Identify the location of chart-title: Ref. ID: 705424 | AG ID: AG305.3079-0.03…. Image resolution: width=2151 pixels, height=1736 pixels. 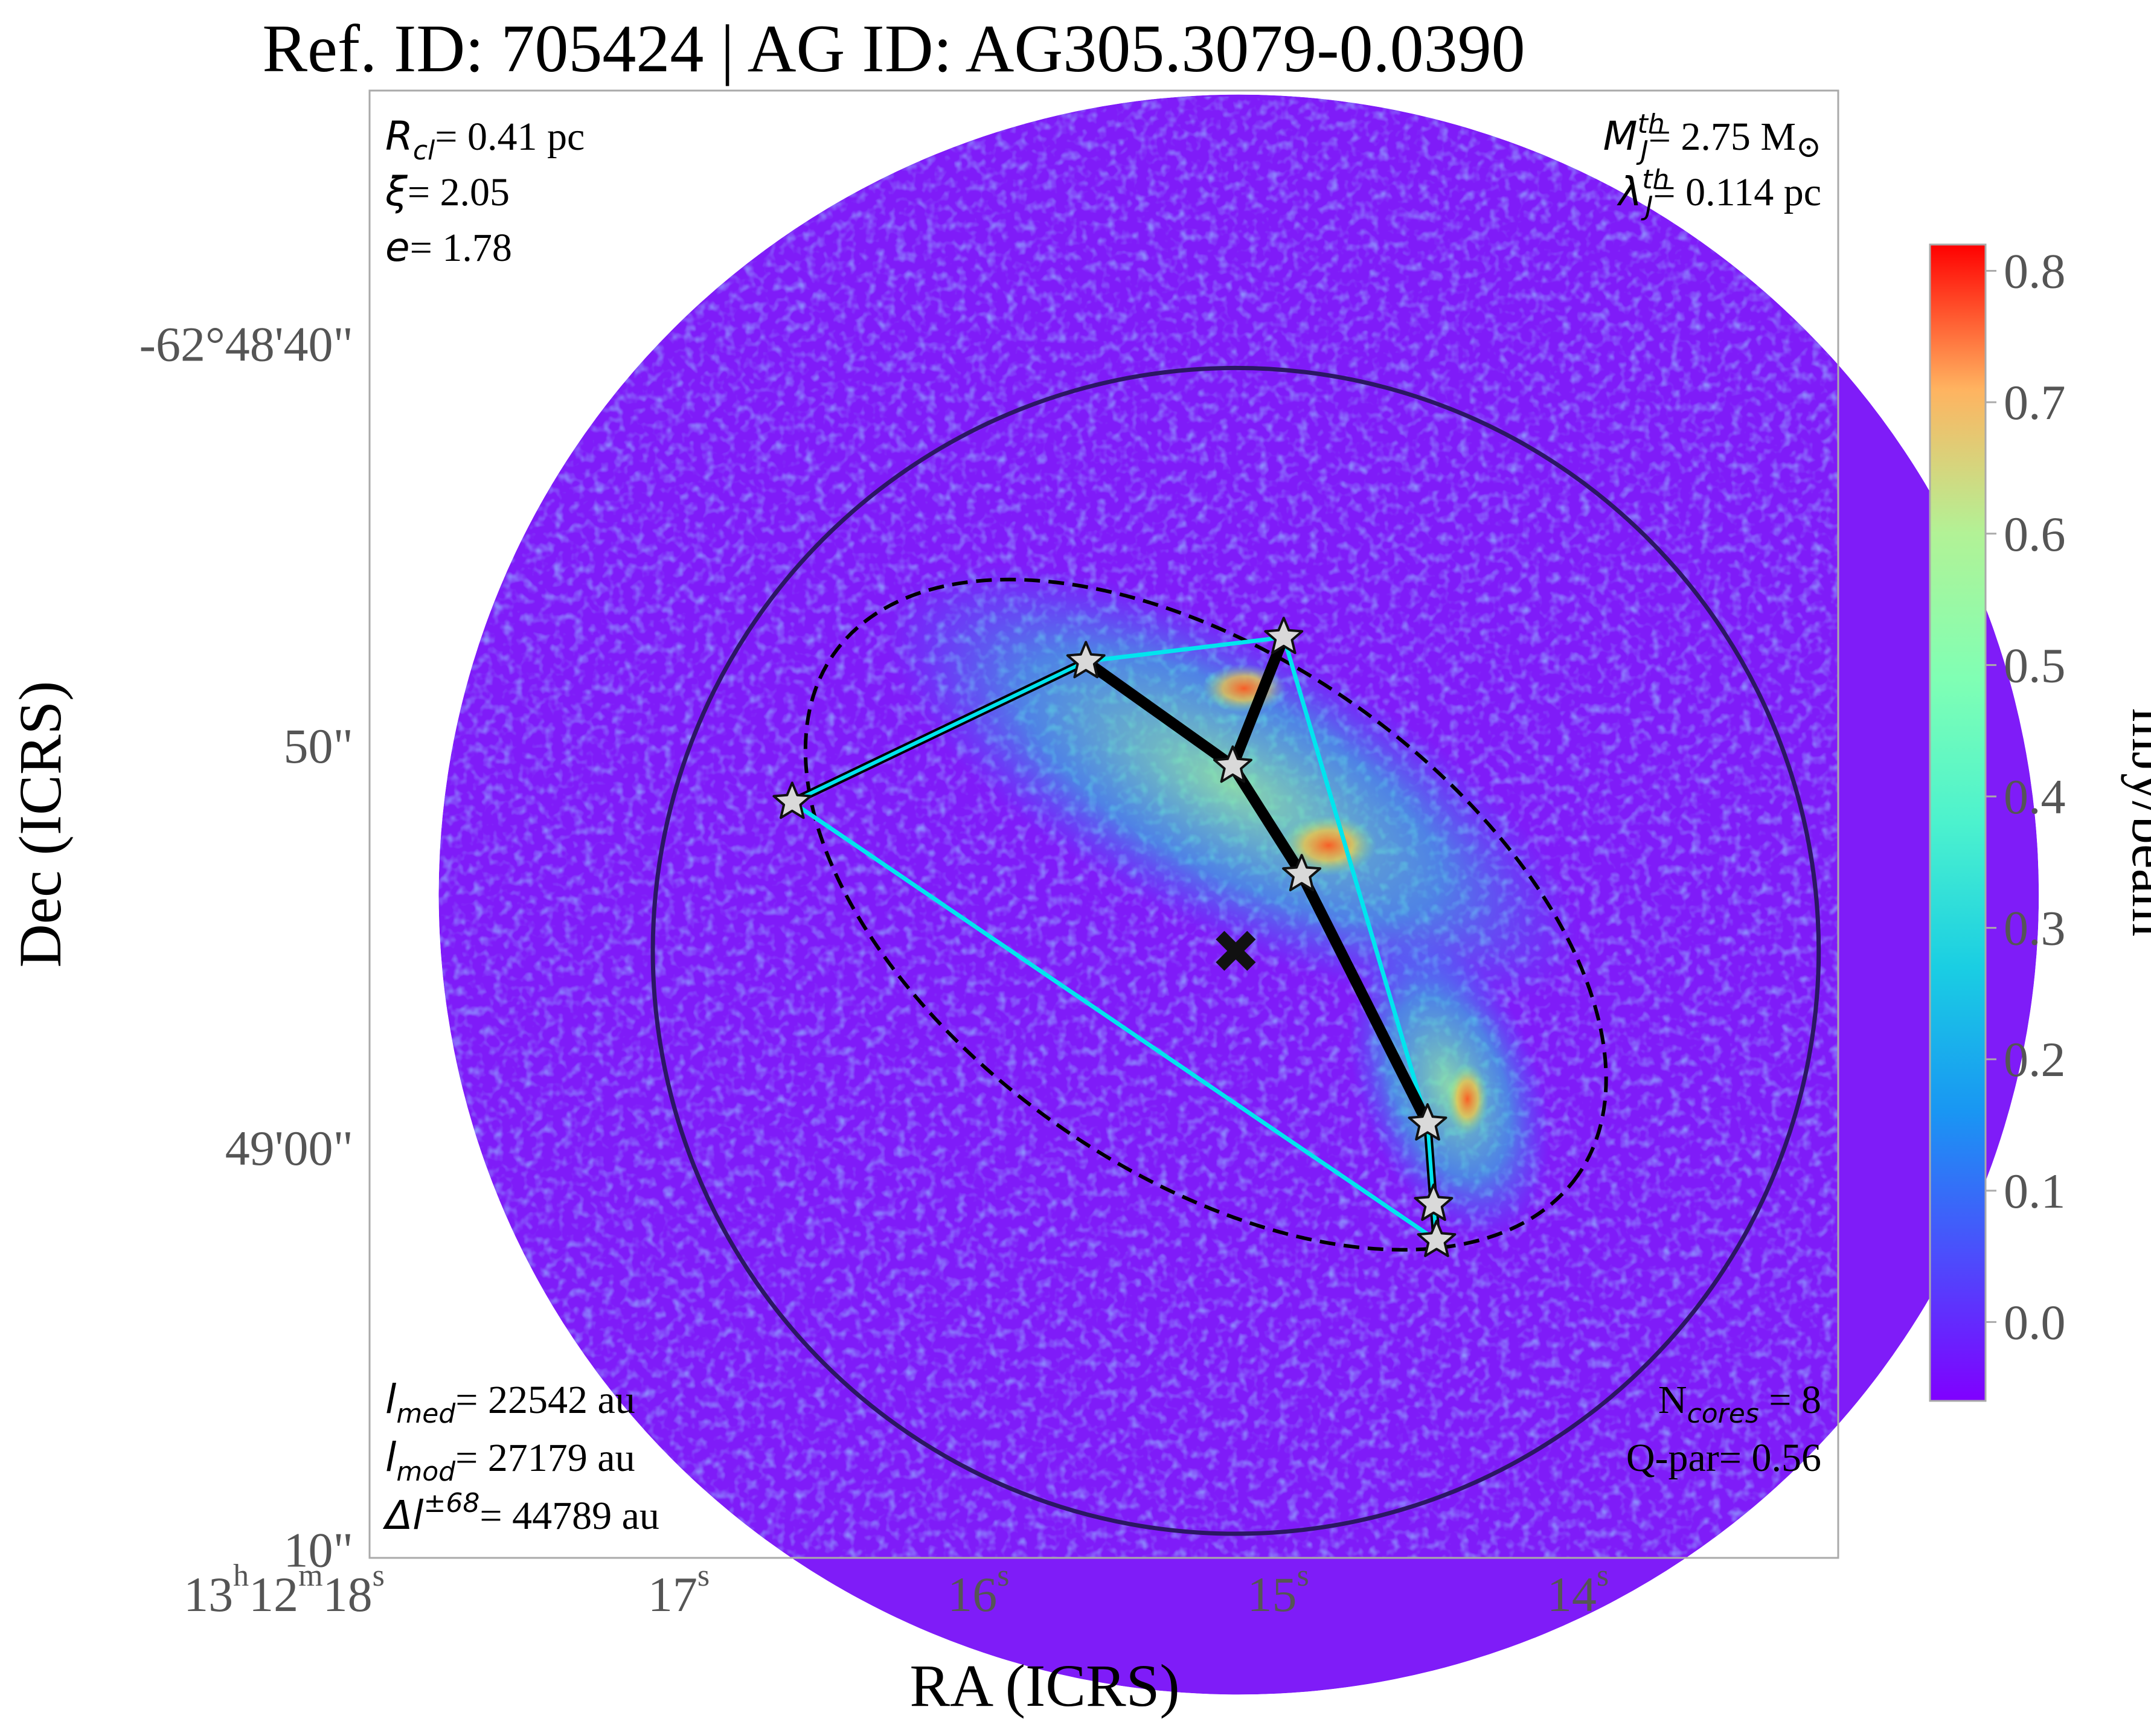
(894, 48).